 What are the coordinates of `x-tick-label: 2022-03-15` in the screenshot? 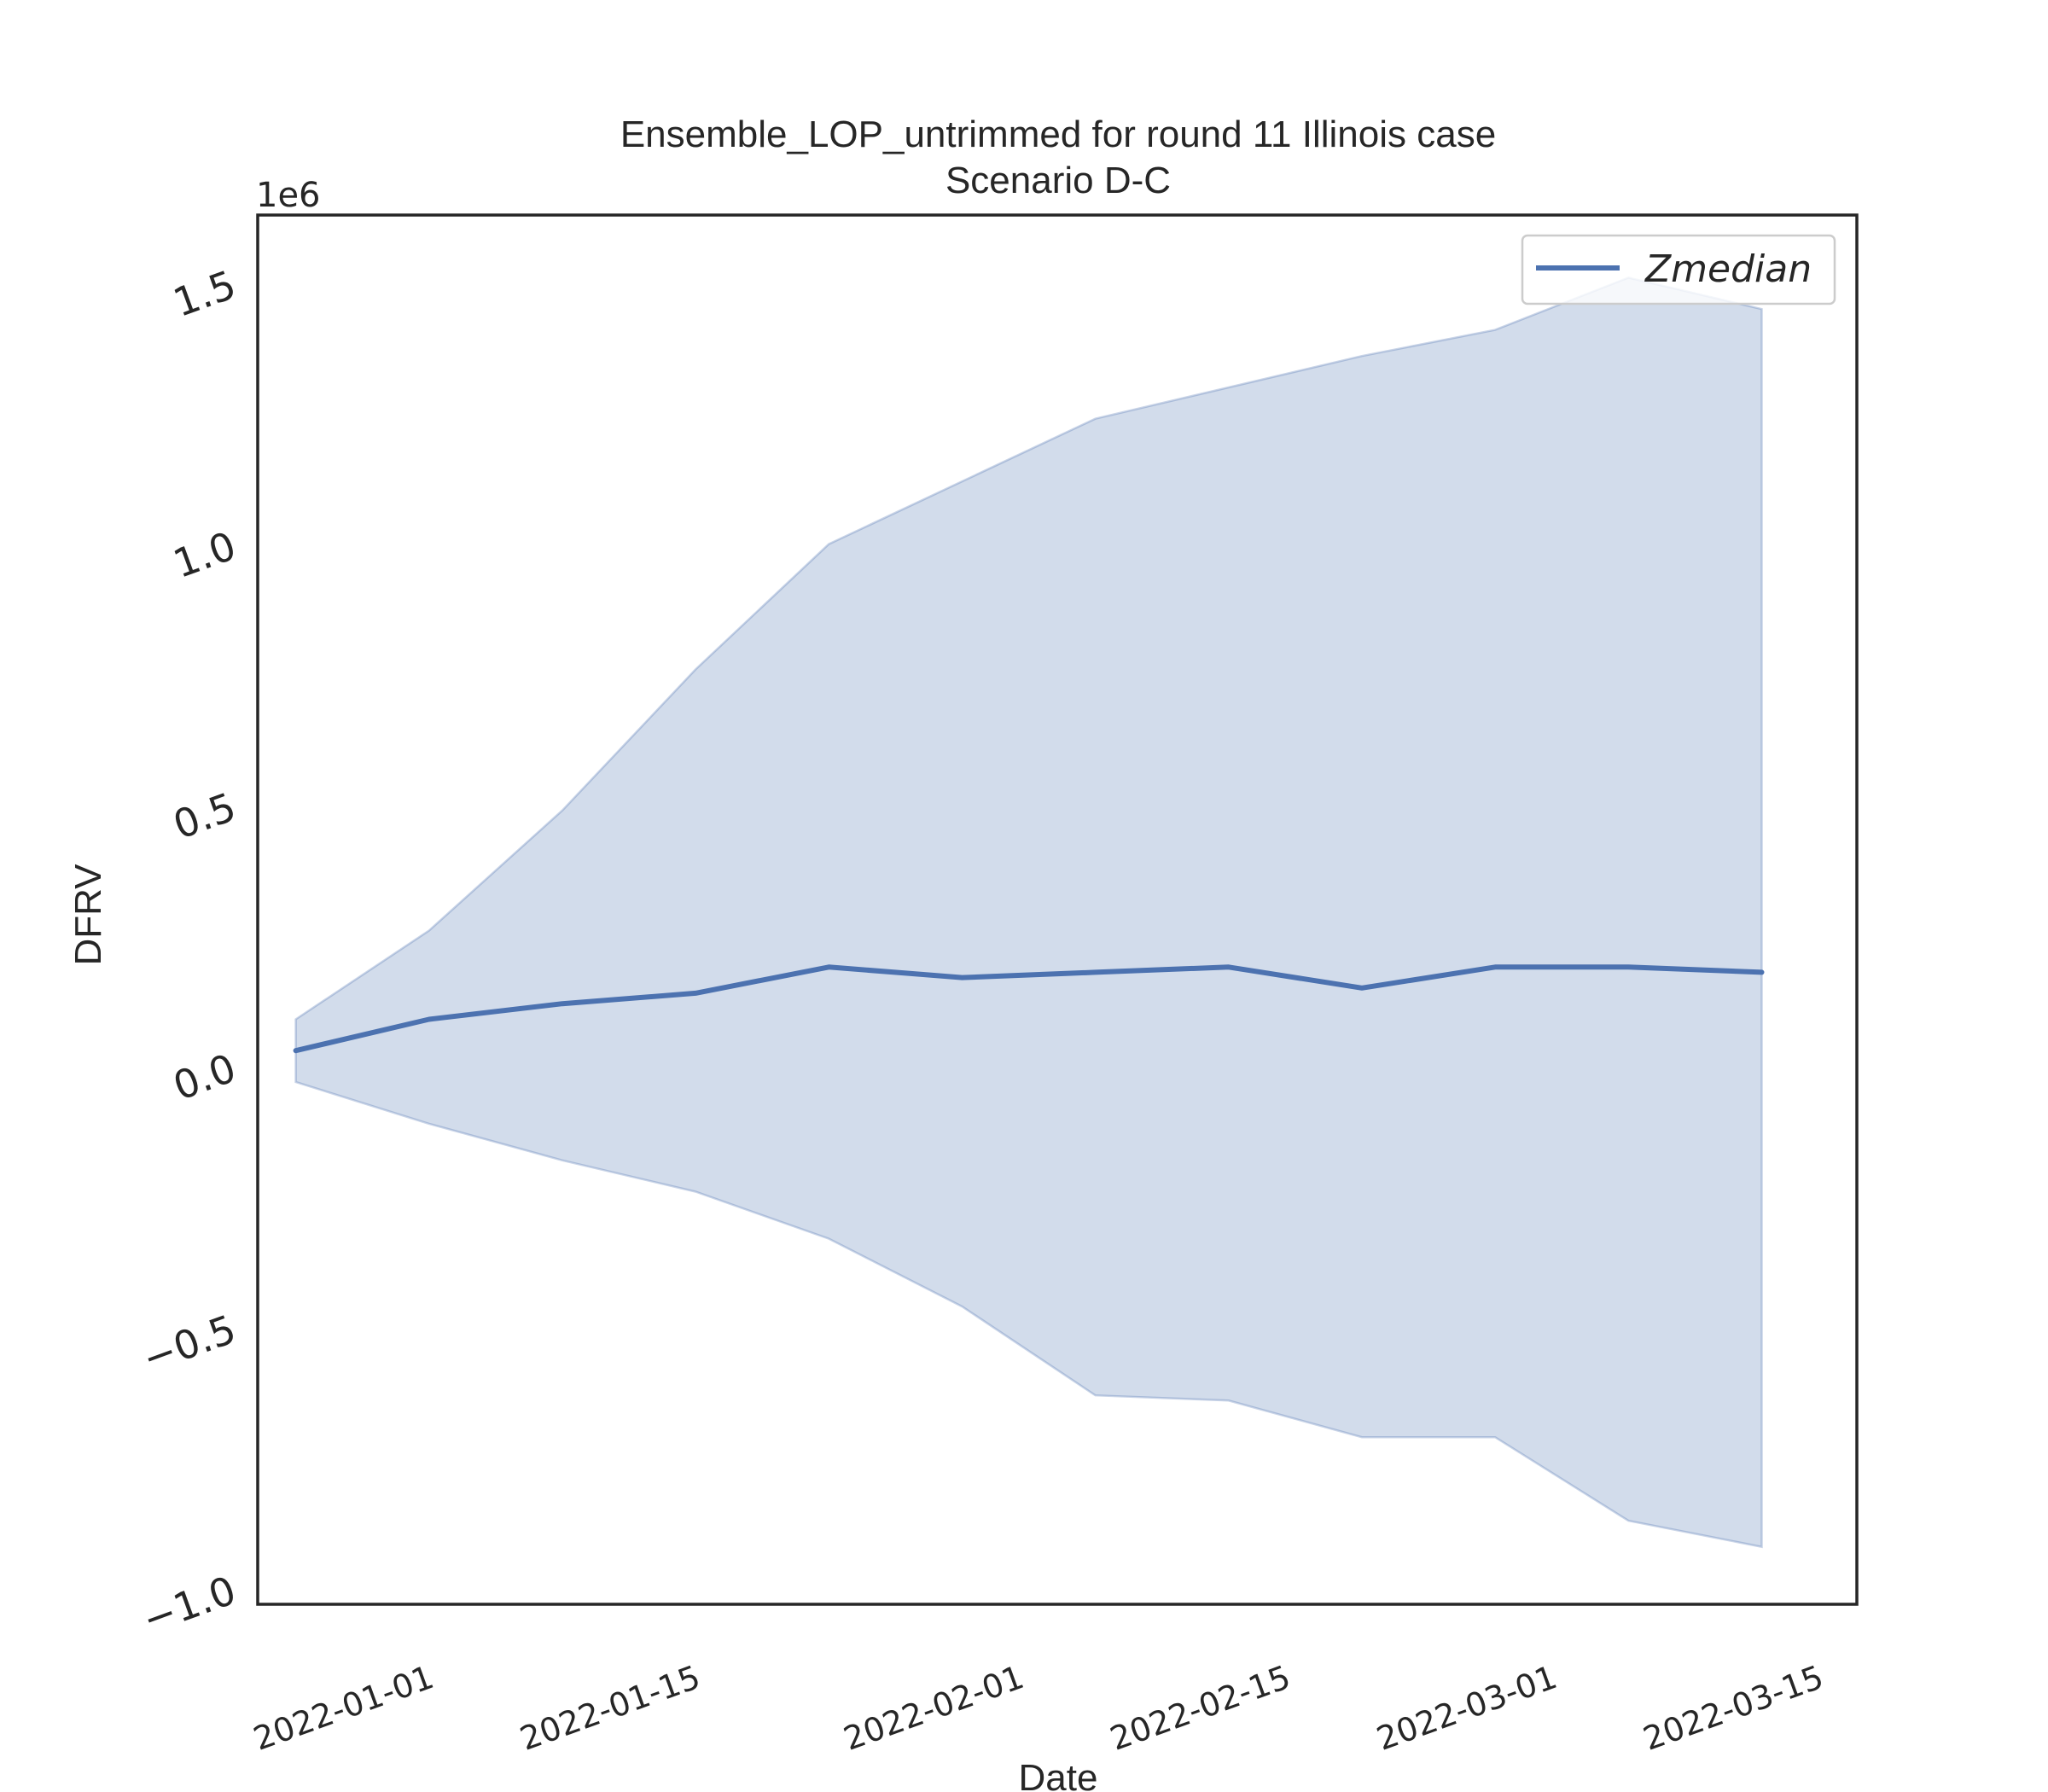 It's located at (1733, 1708).